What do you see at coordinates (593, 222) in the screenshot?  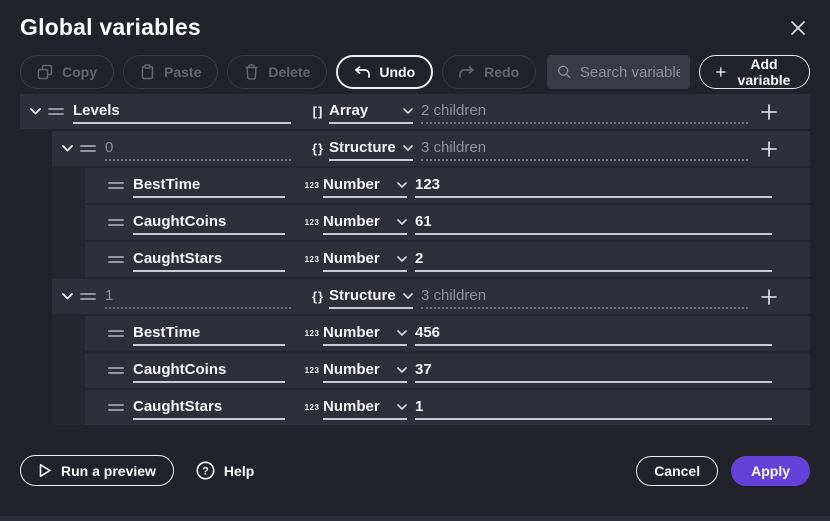 I see `variable-value-field: 61` at bounding box center [593, 222].